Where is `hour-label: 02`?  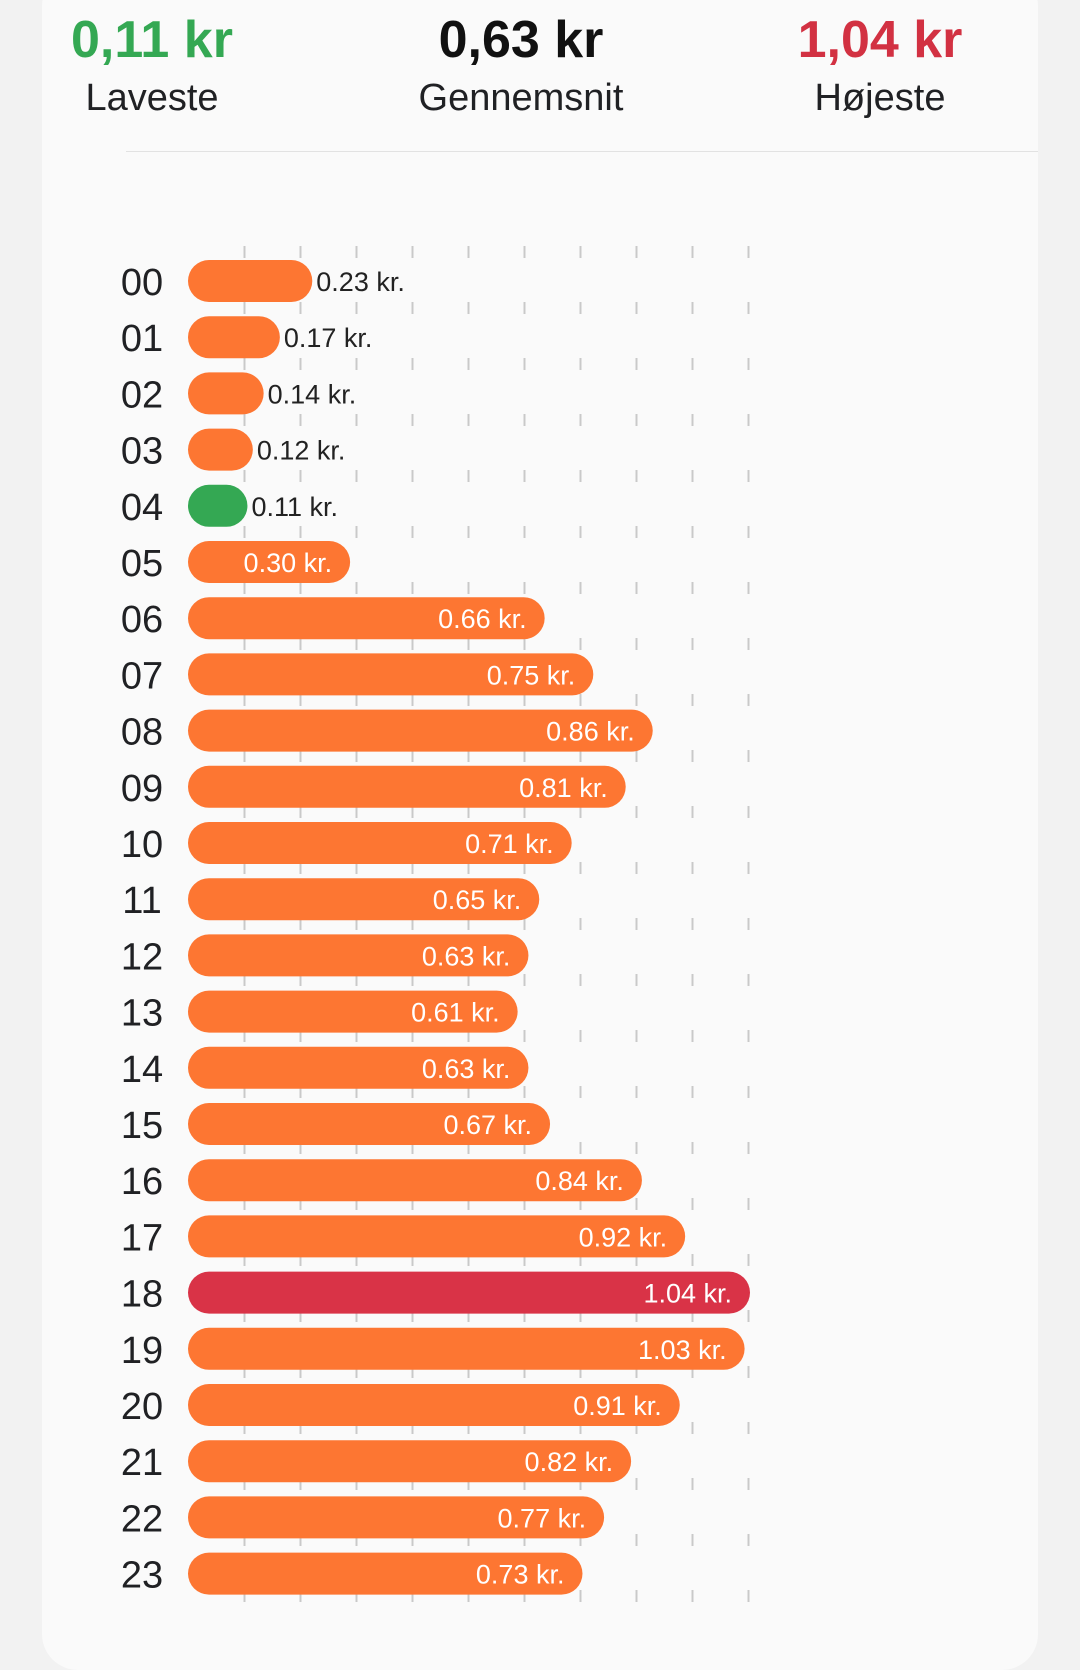 hour-label: 02 is located at coordinates (142, 395).